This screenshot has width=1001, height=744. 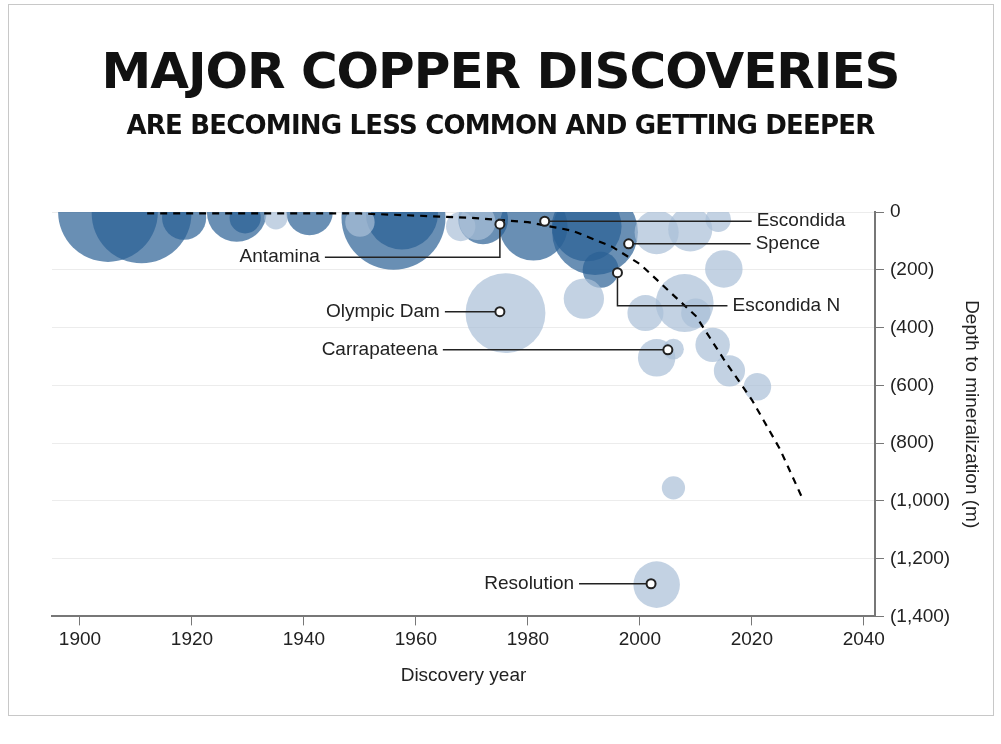 What do you see at coordinates (639, 639) in the screenshot?
I see `x-tick-label: 2000` at bounding box center [639, 639].